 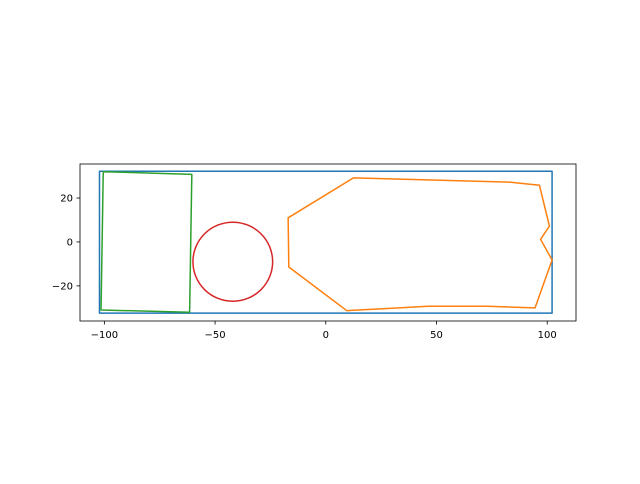 I want to click on y-tick-label: −20, so click(x=62, y=286).